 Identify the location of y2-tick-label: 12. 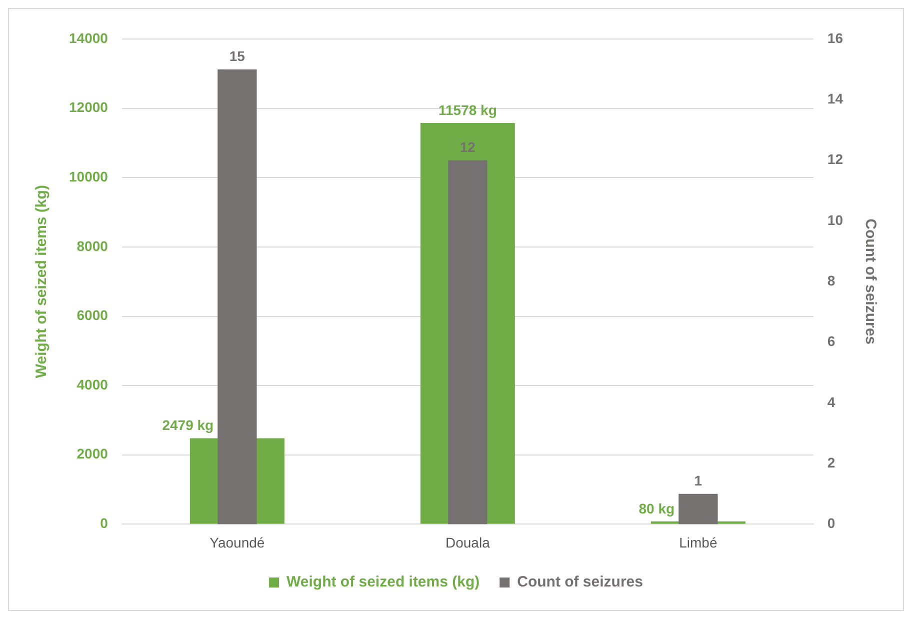
(835, 159).